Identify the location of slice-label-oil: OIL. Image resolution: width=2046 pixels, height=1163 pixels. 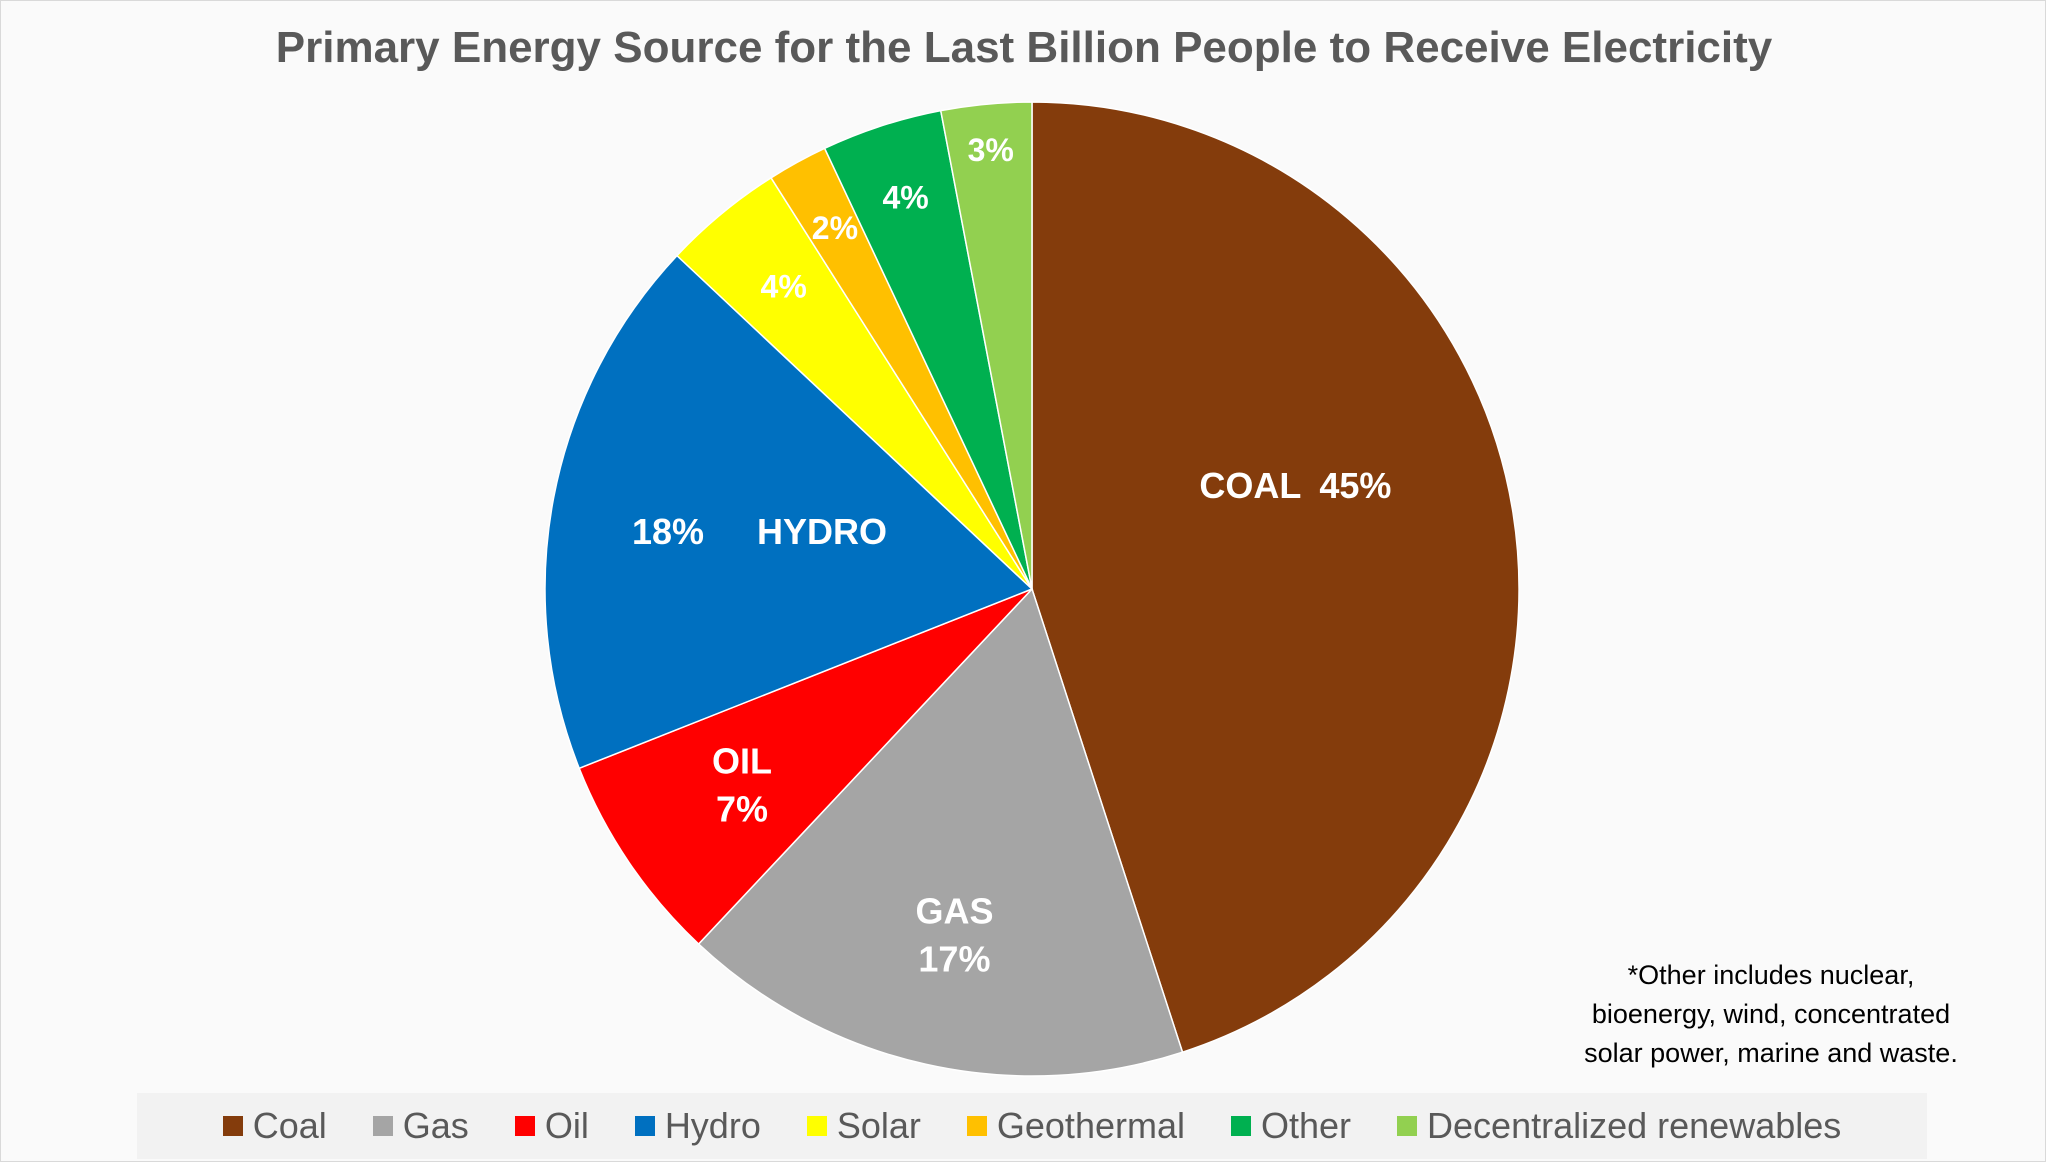
(742, 761).